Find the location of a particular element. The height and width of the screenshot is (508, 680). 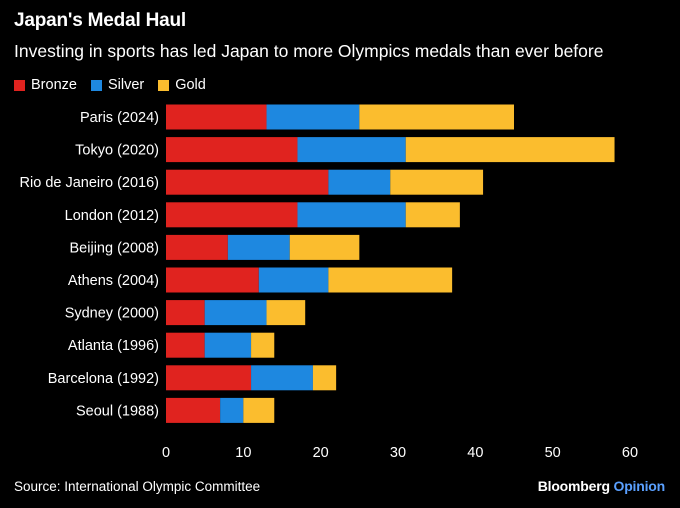

category-label-beijing-2008: Beijing (2008) is located at coordinates (114, 248).